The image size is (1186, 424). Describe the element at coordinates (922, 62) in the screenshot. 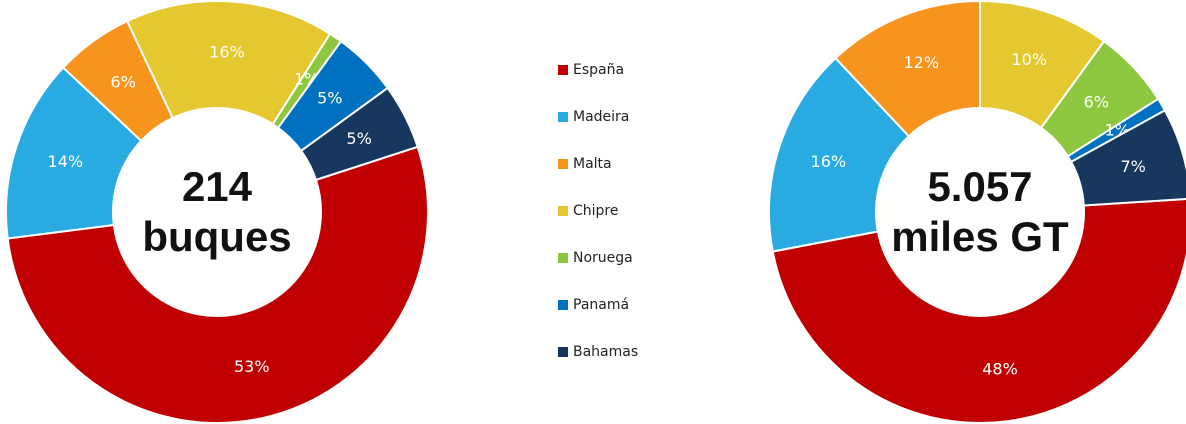

I see `slice-label: 12%` at that location.